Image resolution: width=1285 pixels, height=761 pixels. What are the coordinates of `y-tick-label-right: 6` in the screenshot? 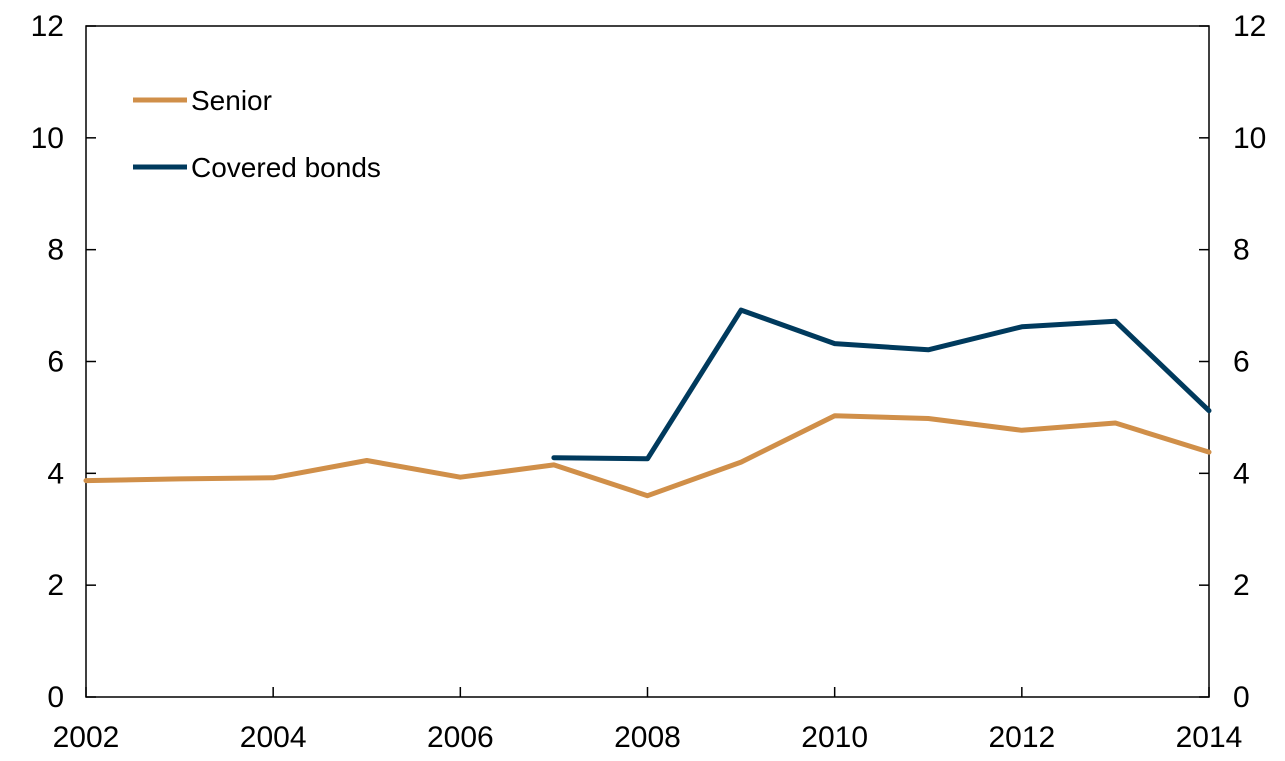 It's located at (1241, 362).